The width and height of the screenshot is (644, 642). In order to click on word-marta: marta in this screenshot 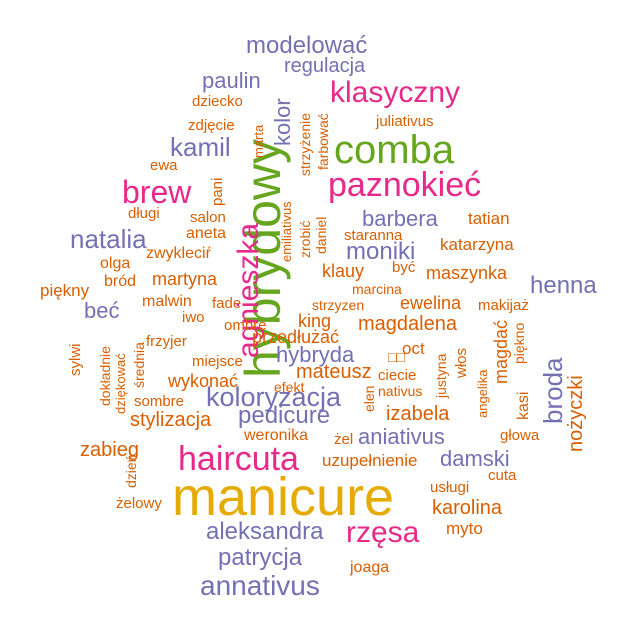, I will do `click(258, 141)`.